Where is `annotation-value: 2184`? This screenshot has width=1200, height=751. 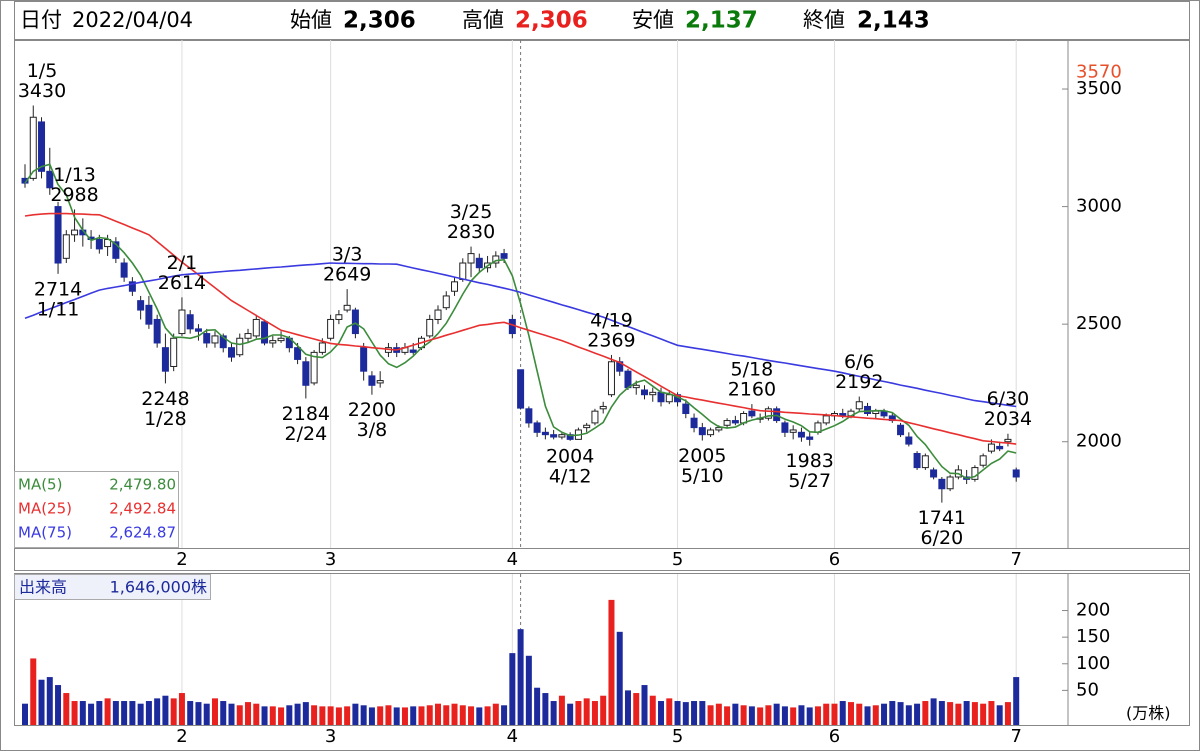
annotation-value: 2184 is located at coordinates (306, 414).